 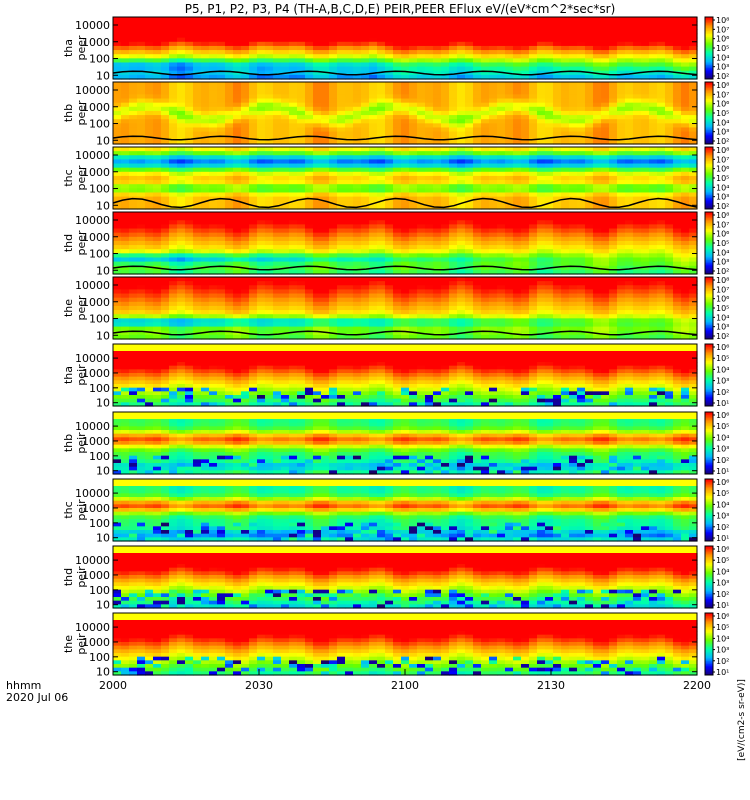 I want to click on panel-label-probe: tha, so click(x=68, y=375).